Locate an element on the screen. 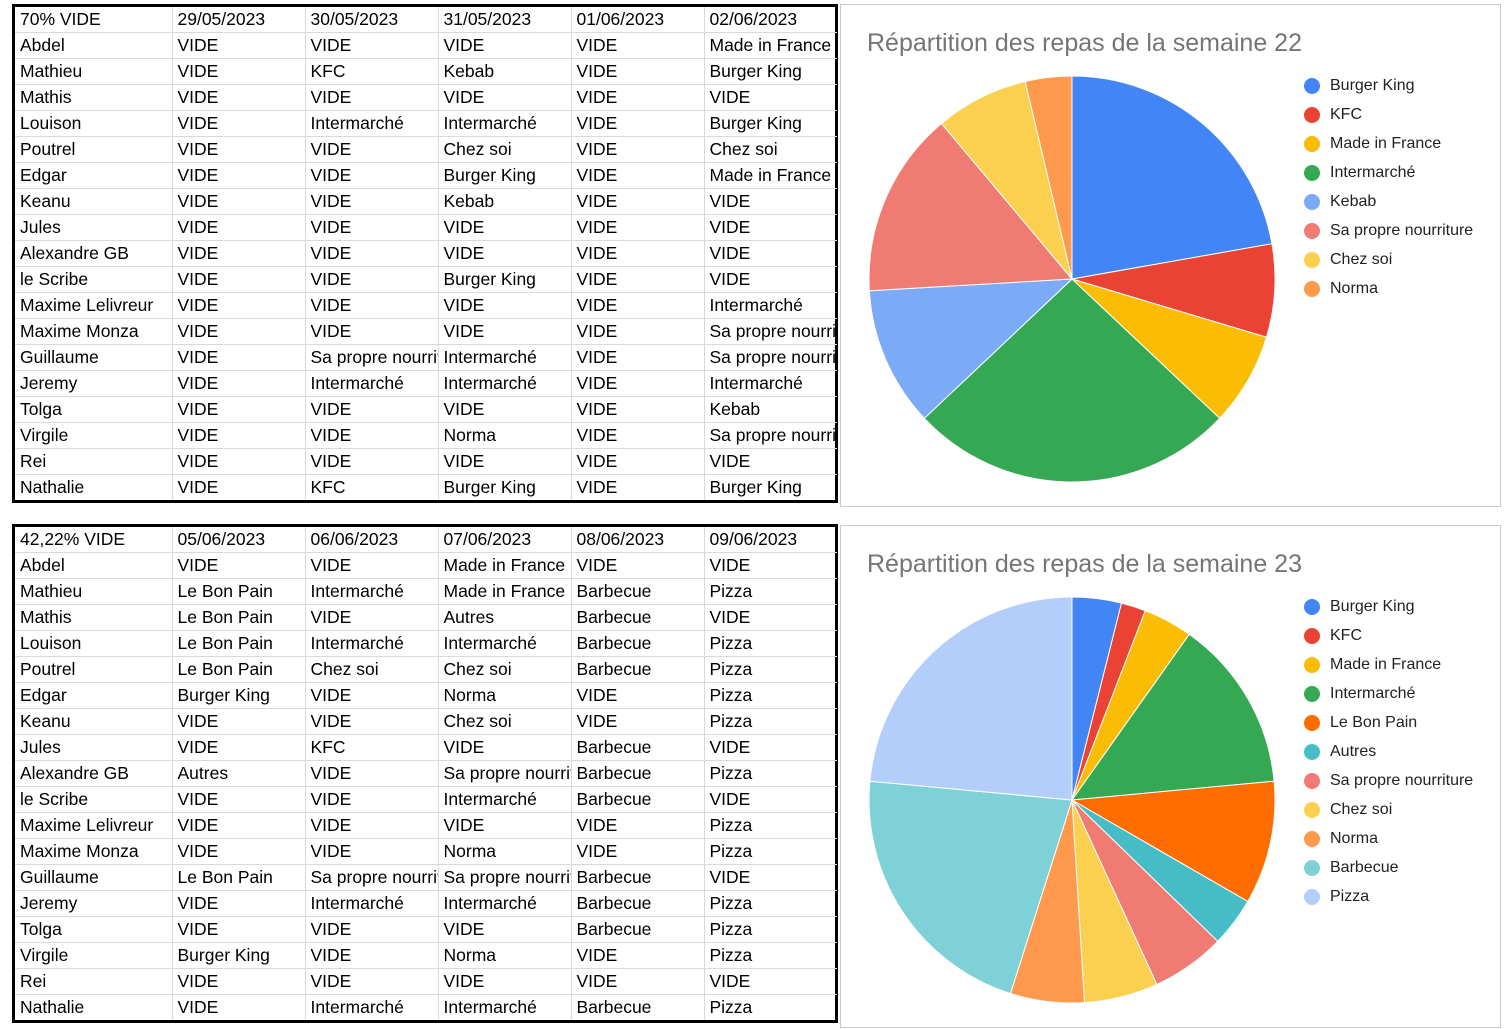 Image resolution: width=1508 pixels, height=1029 pixels. name-cell: Nathalie is located at coordinates (94, 1007).